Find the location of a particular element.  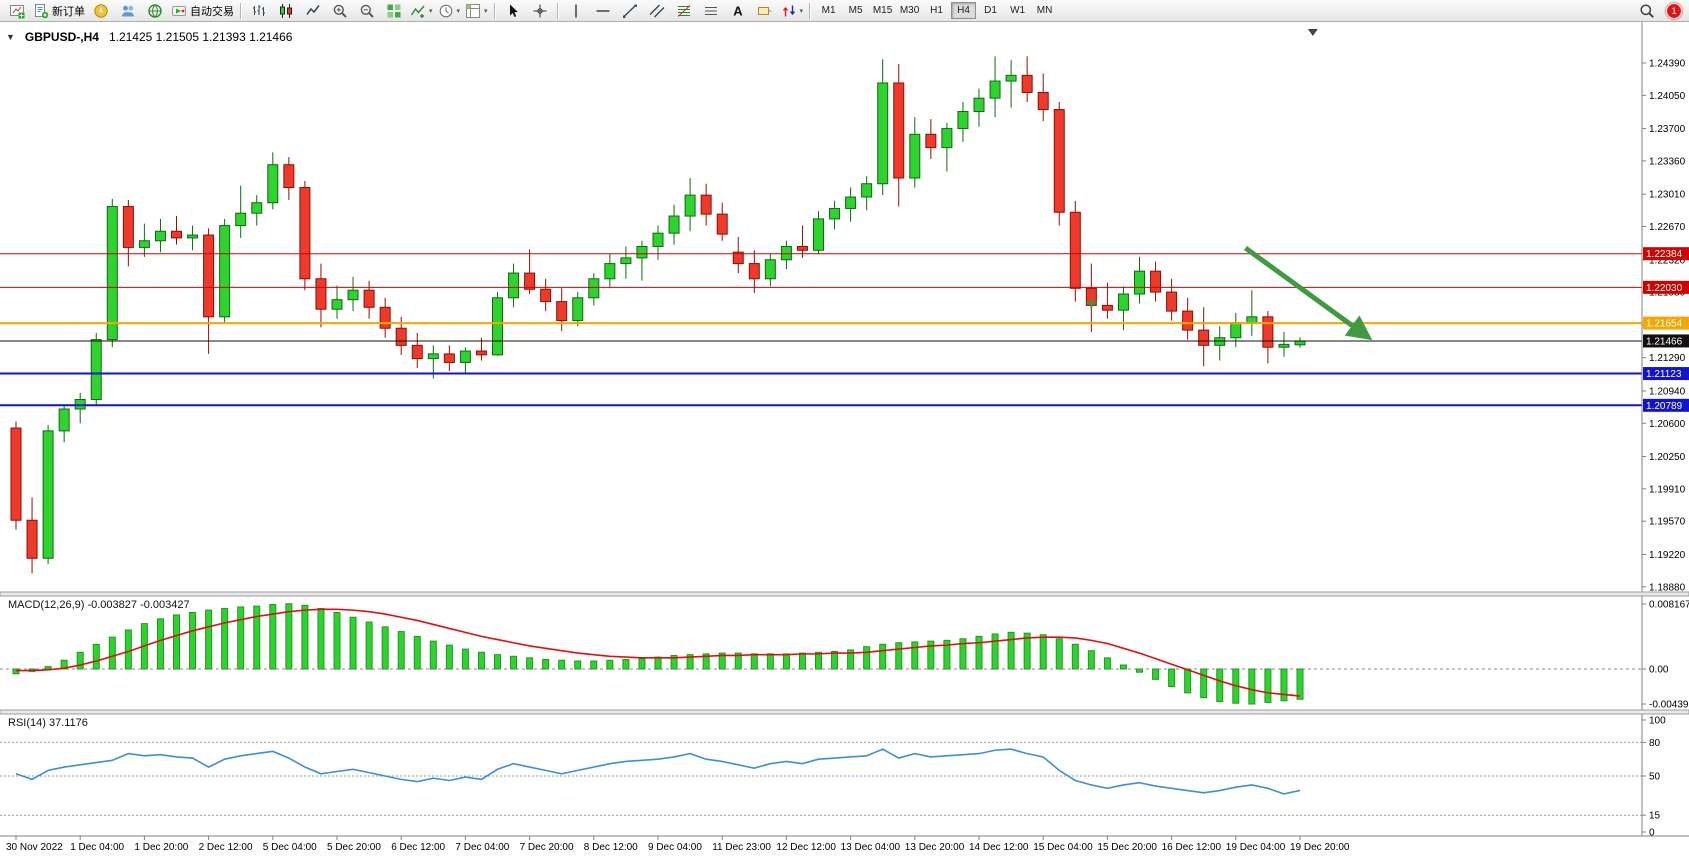

new-order-icon is located at coordinates (41, 11).